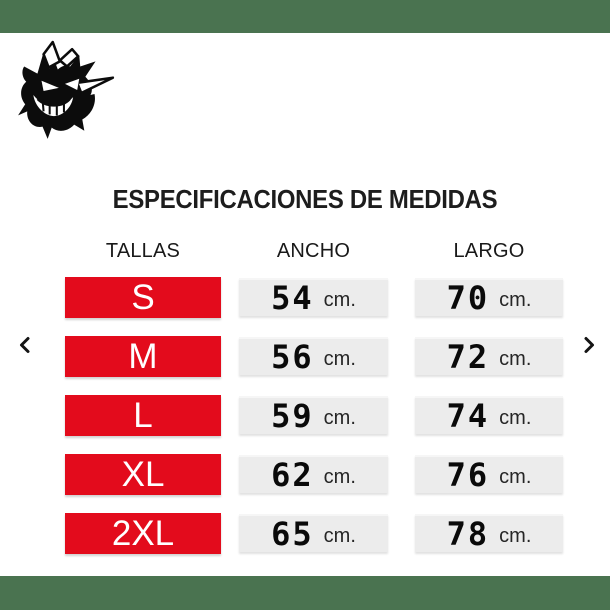 The width and height of the screenshot is (610, 610). What do you see at coordinates (143, 415) in the screenshot?
I see `size-badge: L` at bounding box center [143, 415].